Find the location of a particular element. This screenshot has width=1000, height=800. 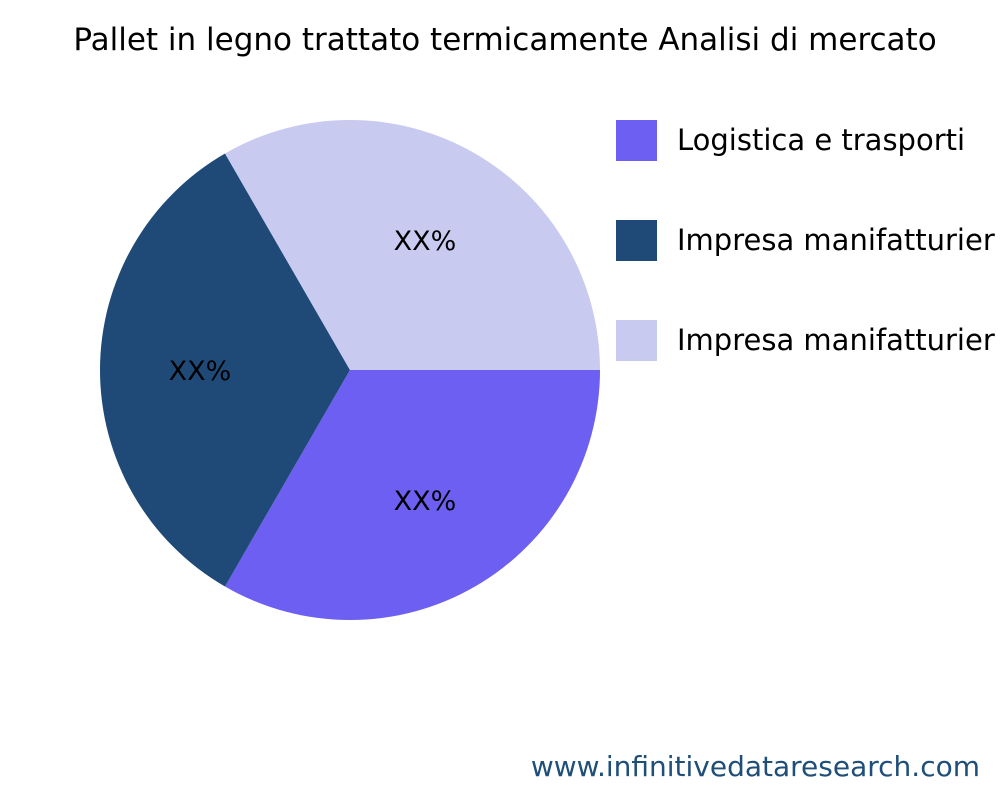

legend-item-impresa-1: Impresa manifatturier is located at coordinates (805, 240).